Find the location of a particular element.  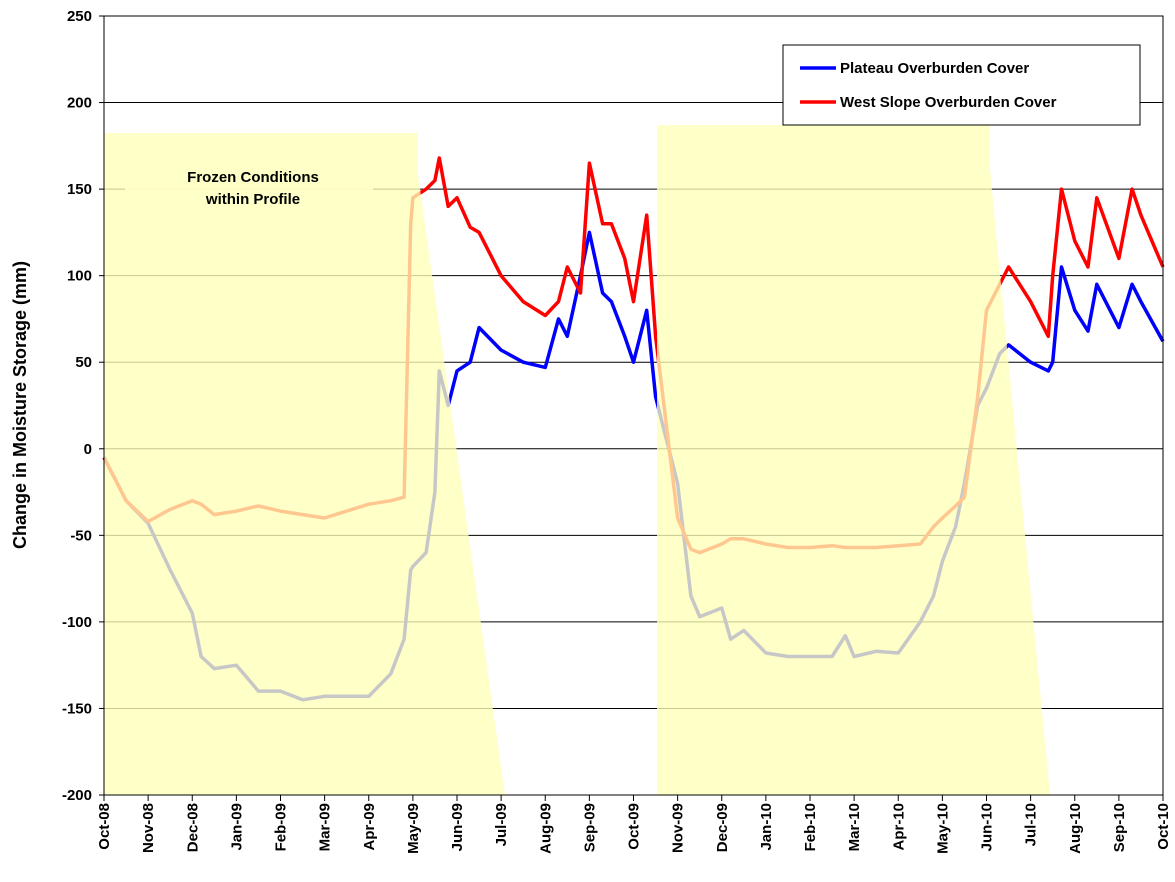

x-tick-label: Sep-09 is located at coordinates (589, 827).